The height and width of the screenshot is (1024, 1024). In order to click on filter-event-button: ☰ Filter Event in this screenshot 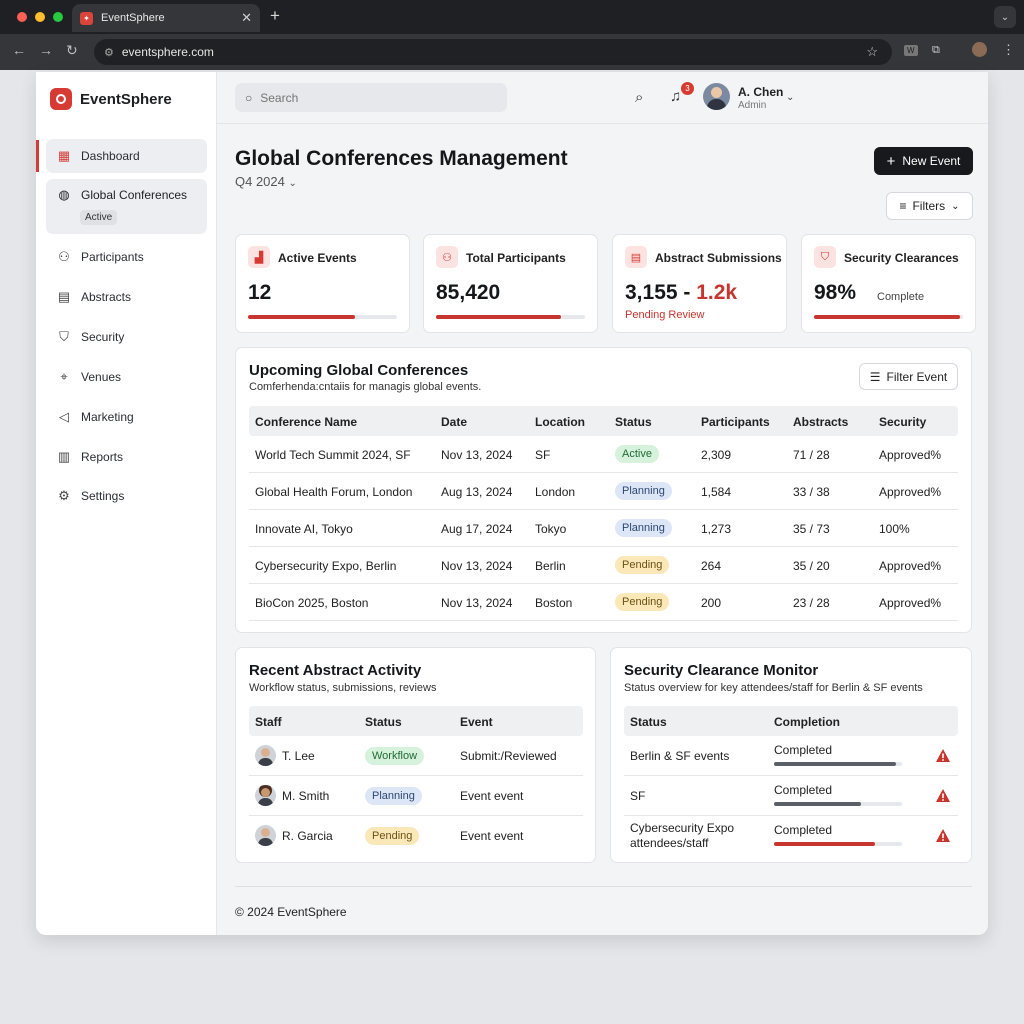, I will do `click(908, 376)`.